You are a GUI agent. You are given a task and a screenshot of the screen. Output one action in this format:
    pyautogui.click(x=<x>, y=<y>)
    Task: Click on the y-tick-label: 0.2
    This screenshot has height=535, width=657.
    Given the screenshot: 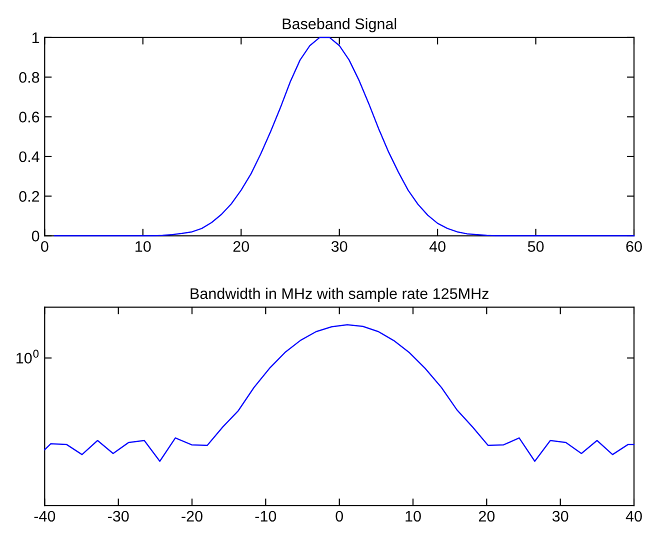 What is the action you would take?
    pyautogui.click(x=29, y=196)
    